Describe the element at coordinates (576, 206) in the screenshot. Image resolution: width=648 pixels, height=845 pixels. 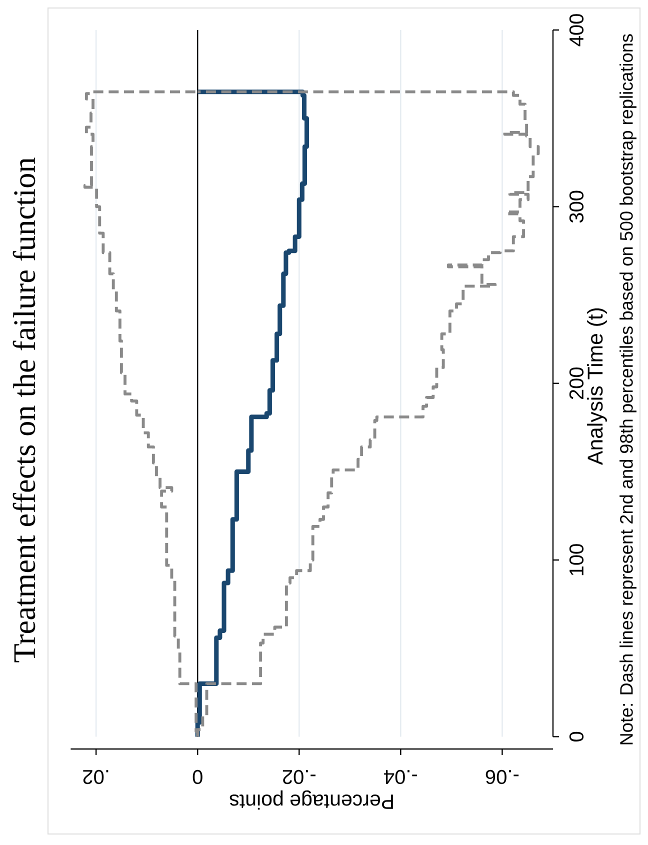
I see `y-tick-label: 300` at that location.